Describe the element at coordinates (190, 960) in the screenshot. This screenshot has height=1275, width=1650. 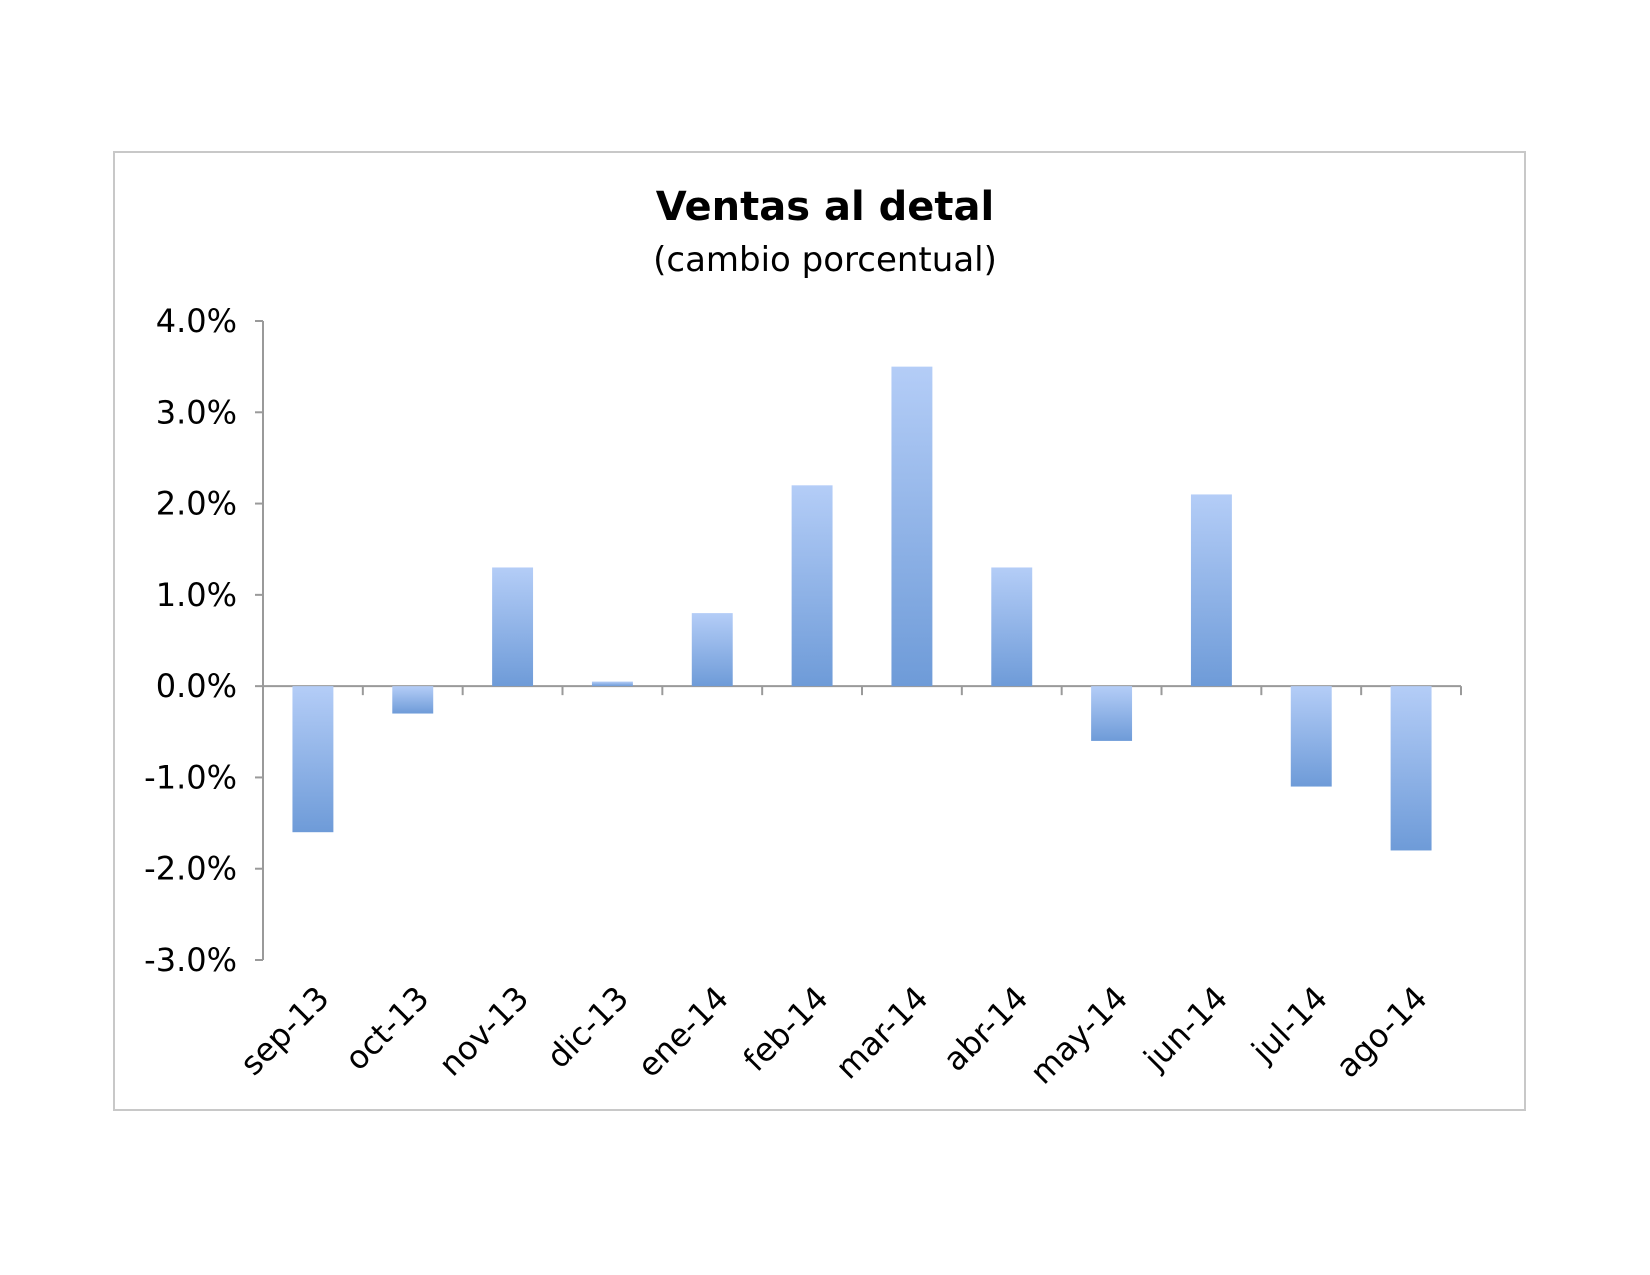
I see `y-tick-label: -3.0%` at that location.